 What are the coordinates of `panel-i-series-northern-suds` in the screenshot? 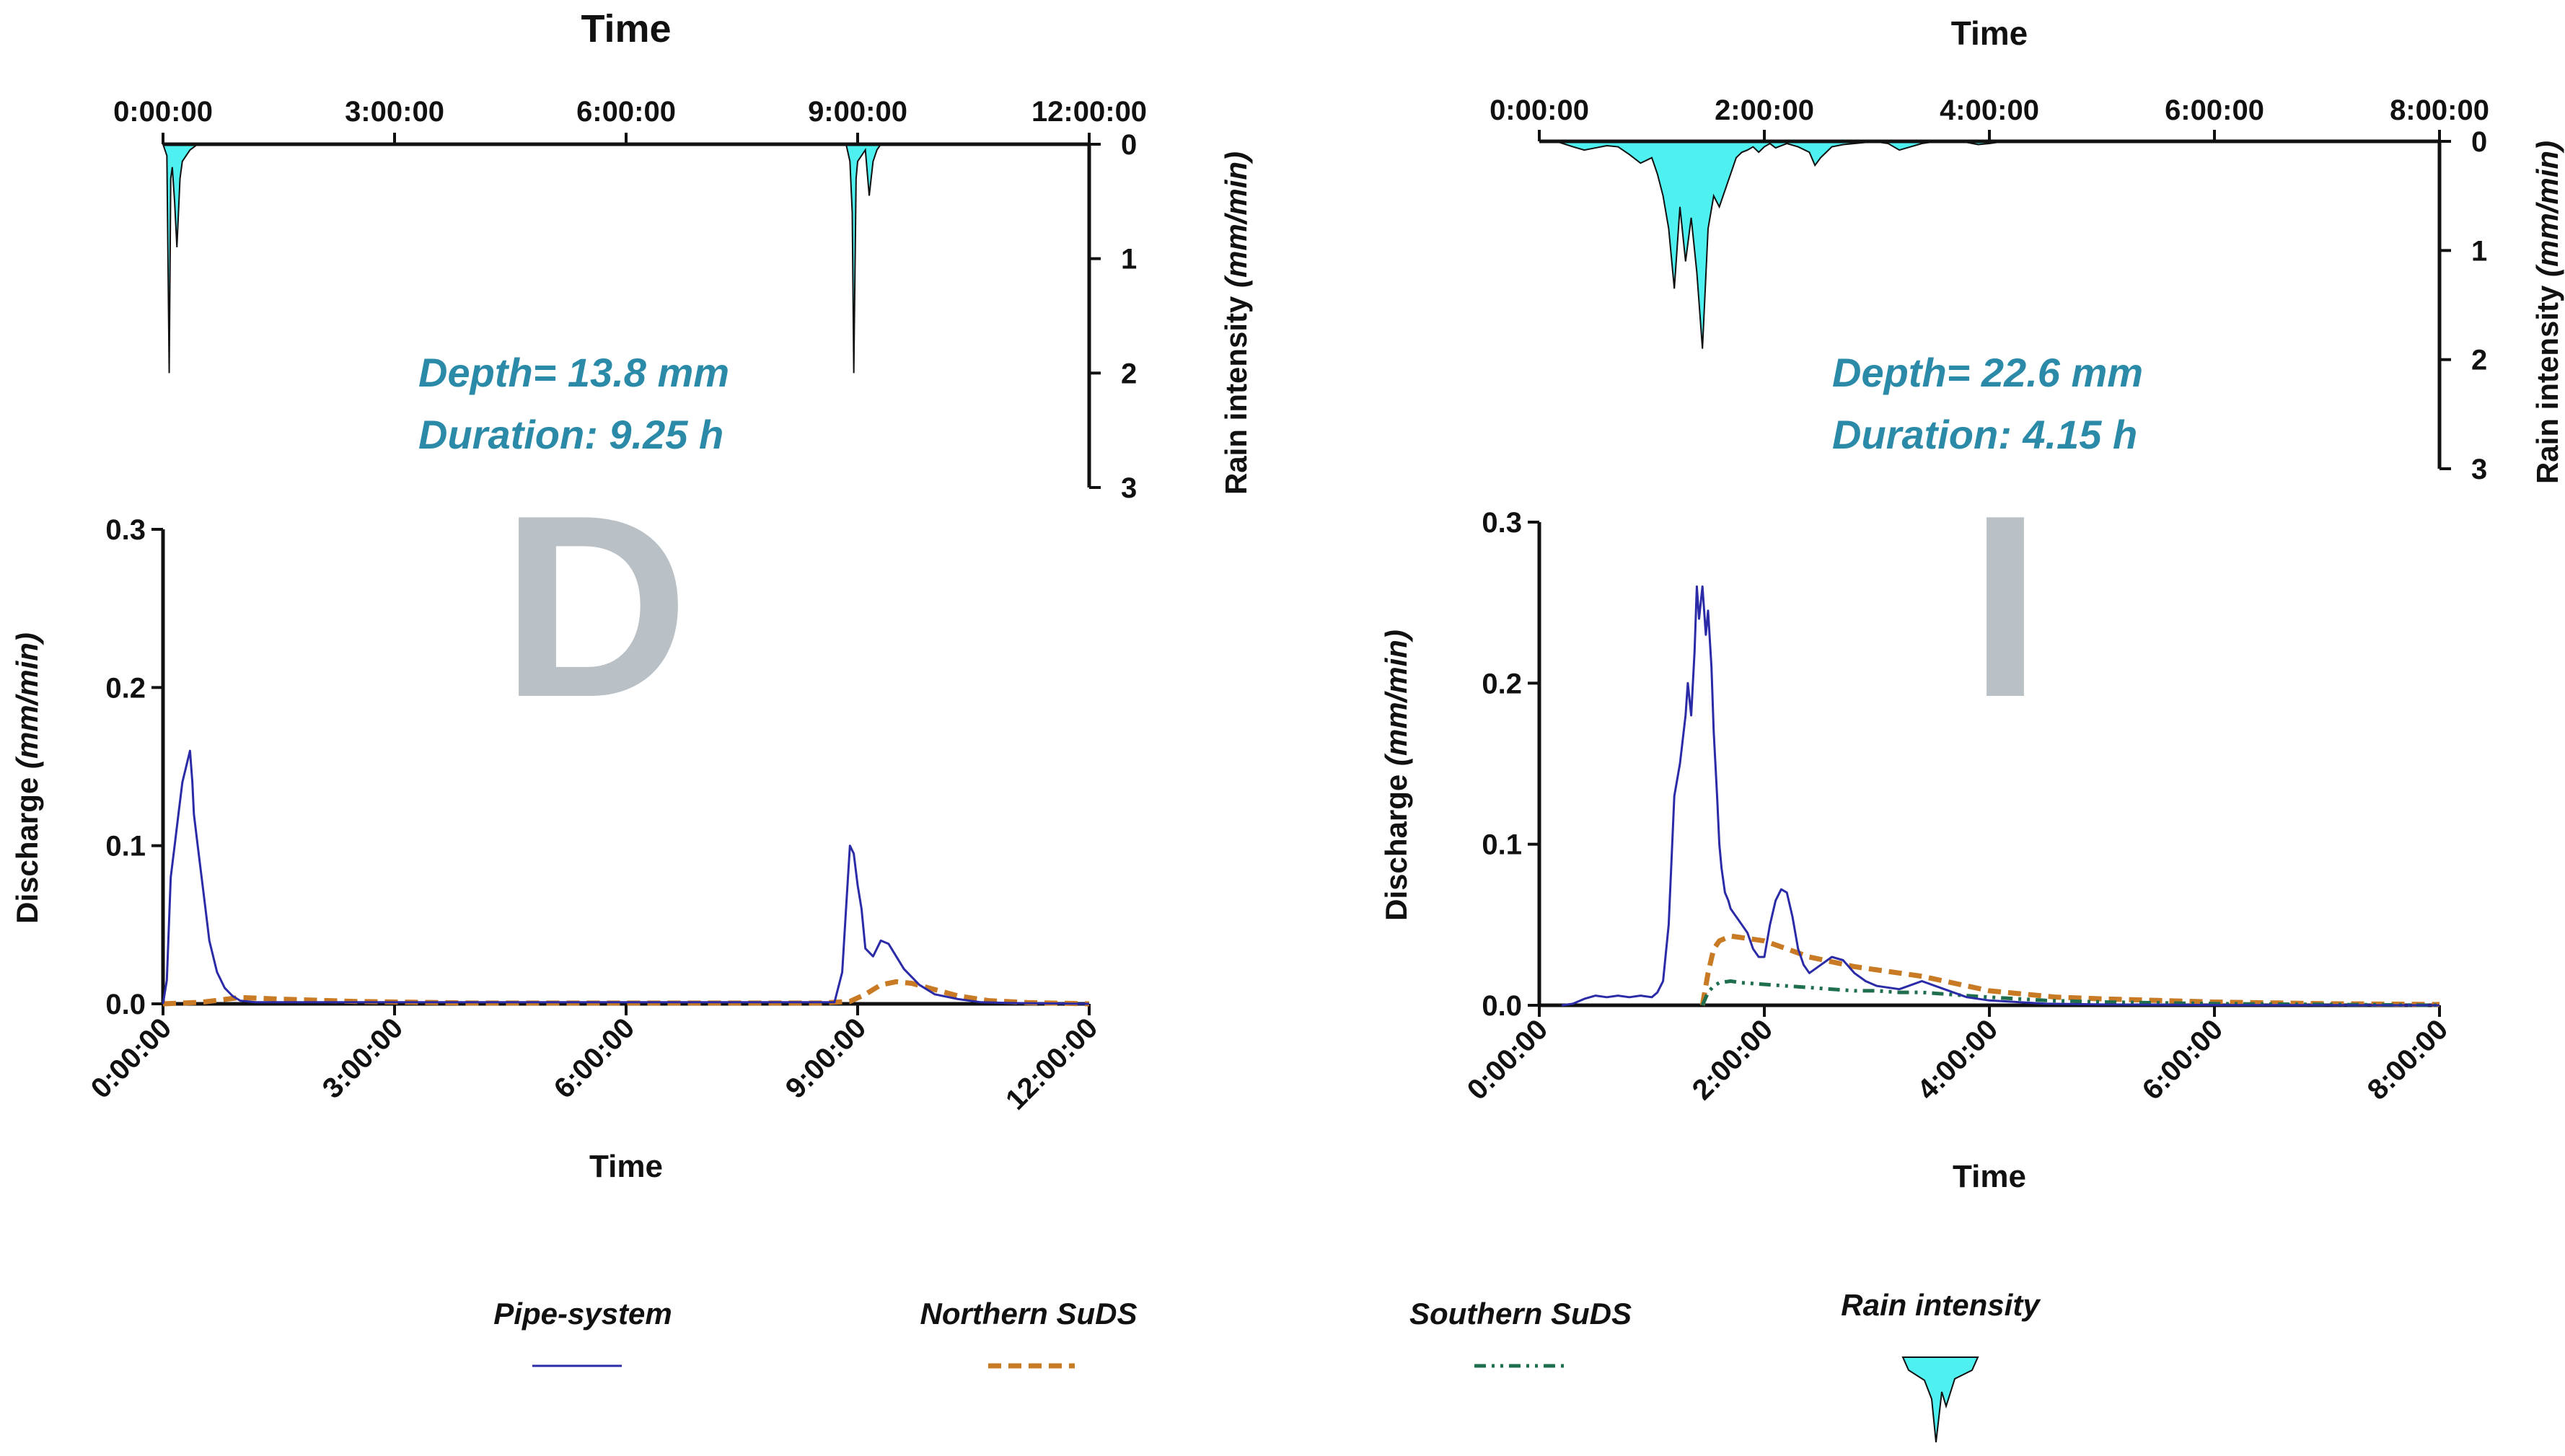 It's located at (2069, 970).